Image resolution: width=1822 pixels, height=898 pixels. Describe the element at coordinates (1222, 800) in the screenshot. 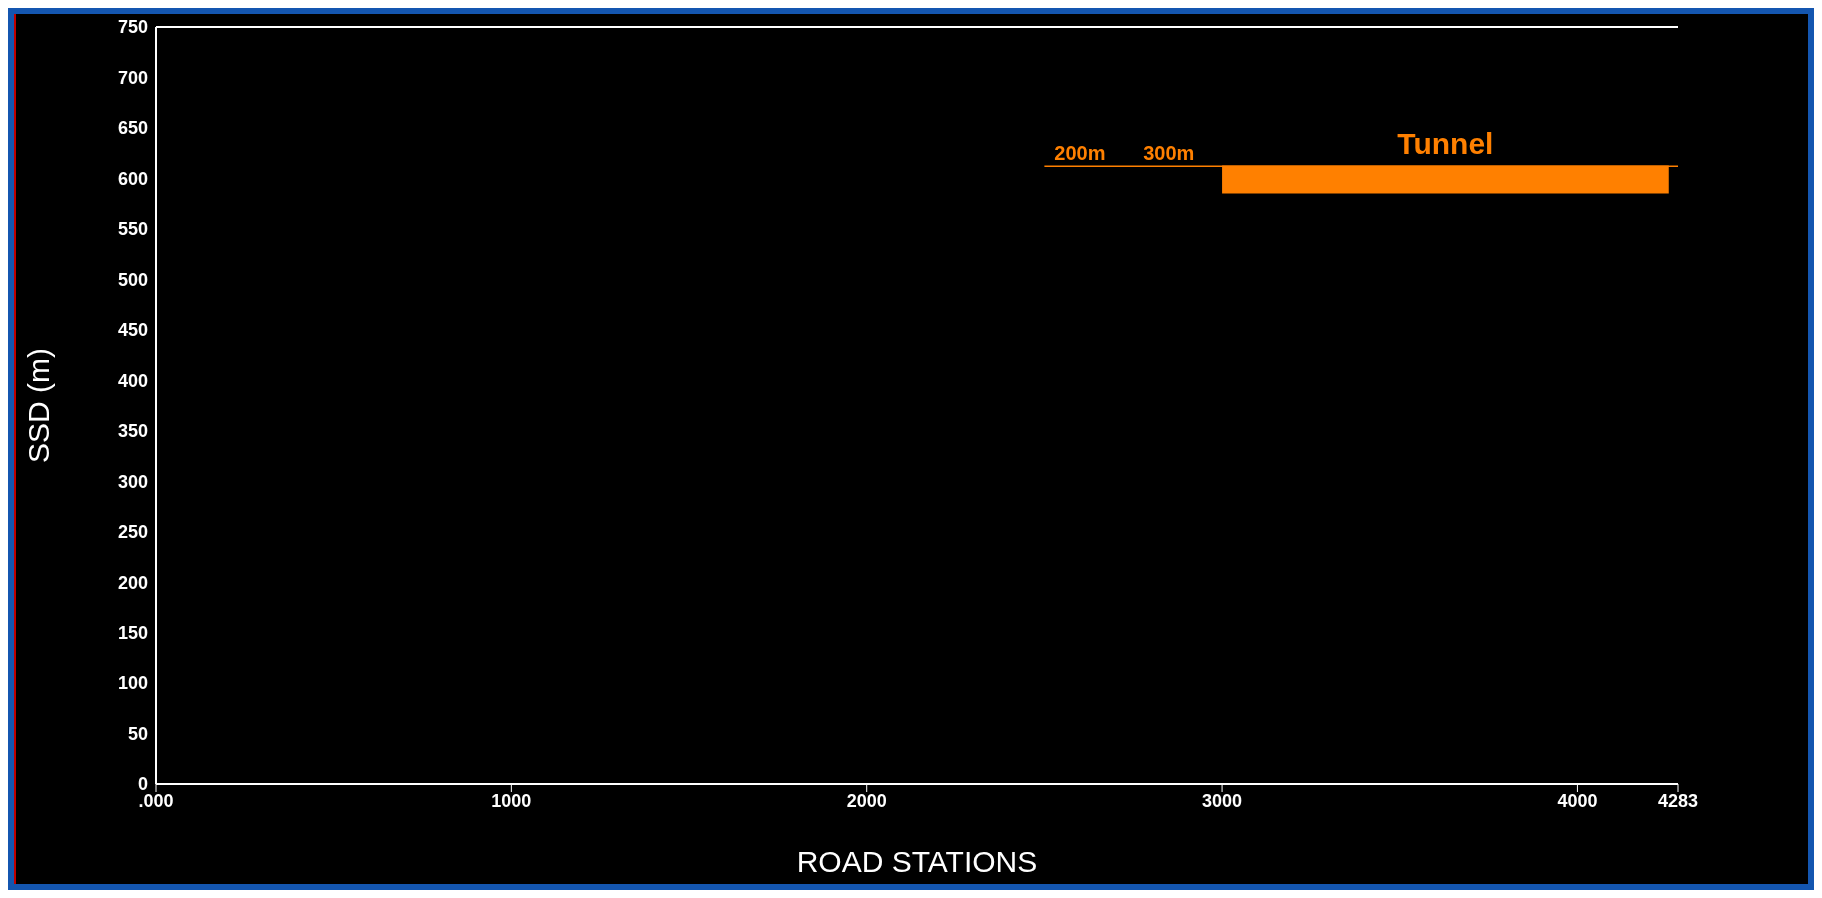

I see `x-tick-label: 3000` at that location.